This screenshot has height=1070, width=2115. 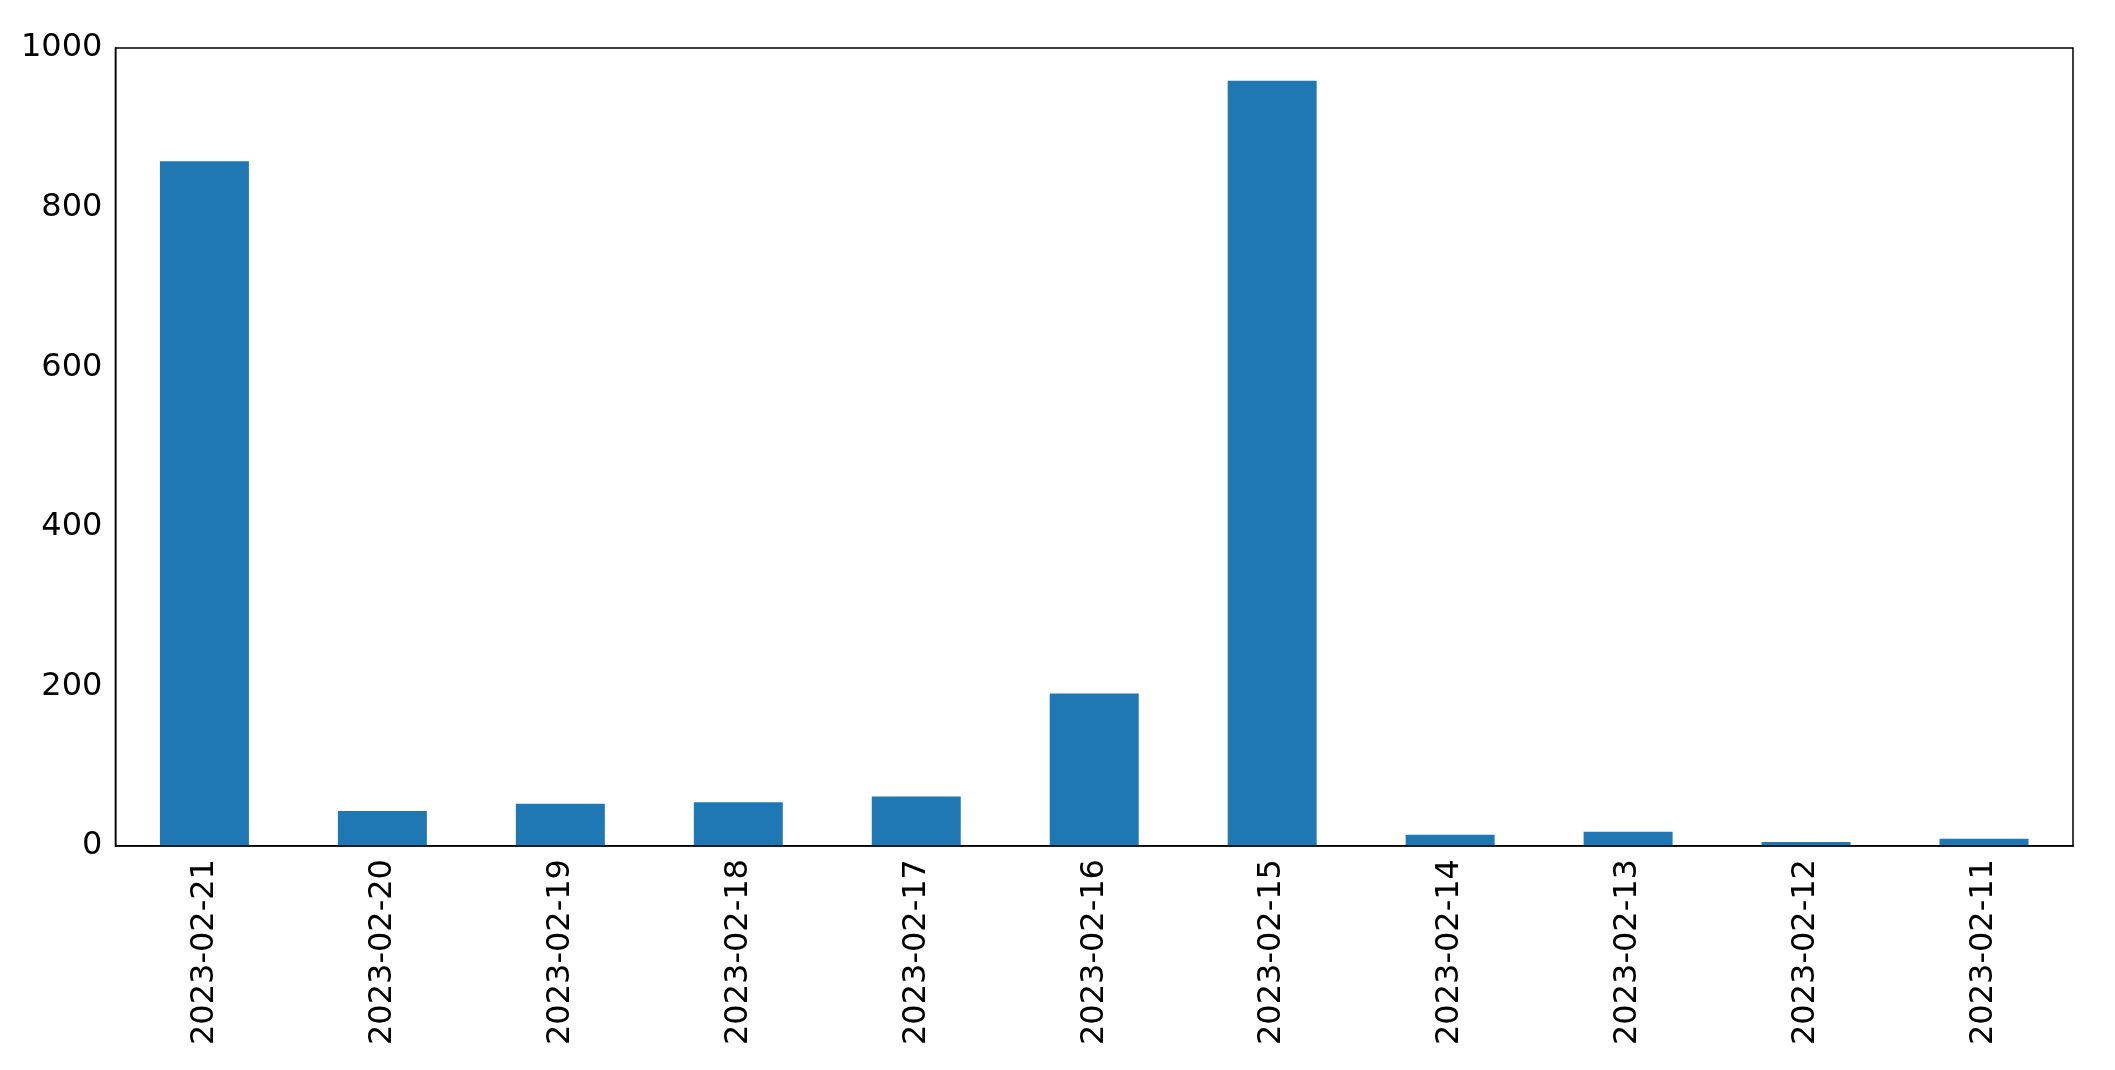 What do you see at coordinates (1981, 952) in the screenshot?
I see `x-tick-label: 2023-02-11` at bounding box center [1981, 952].